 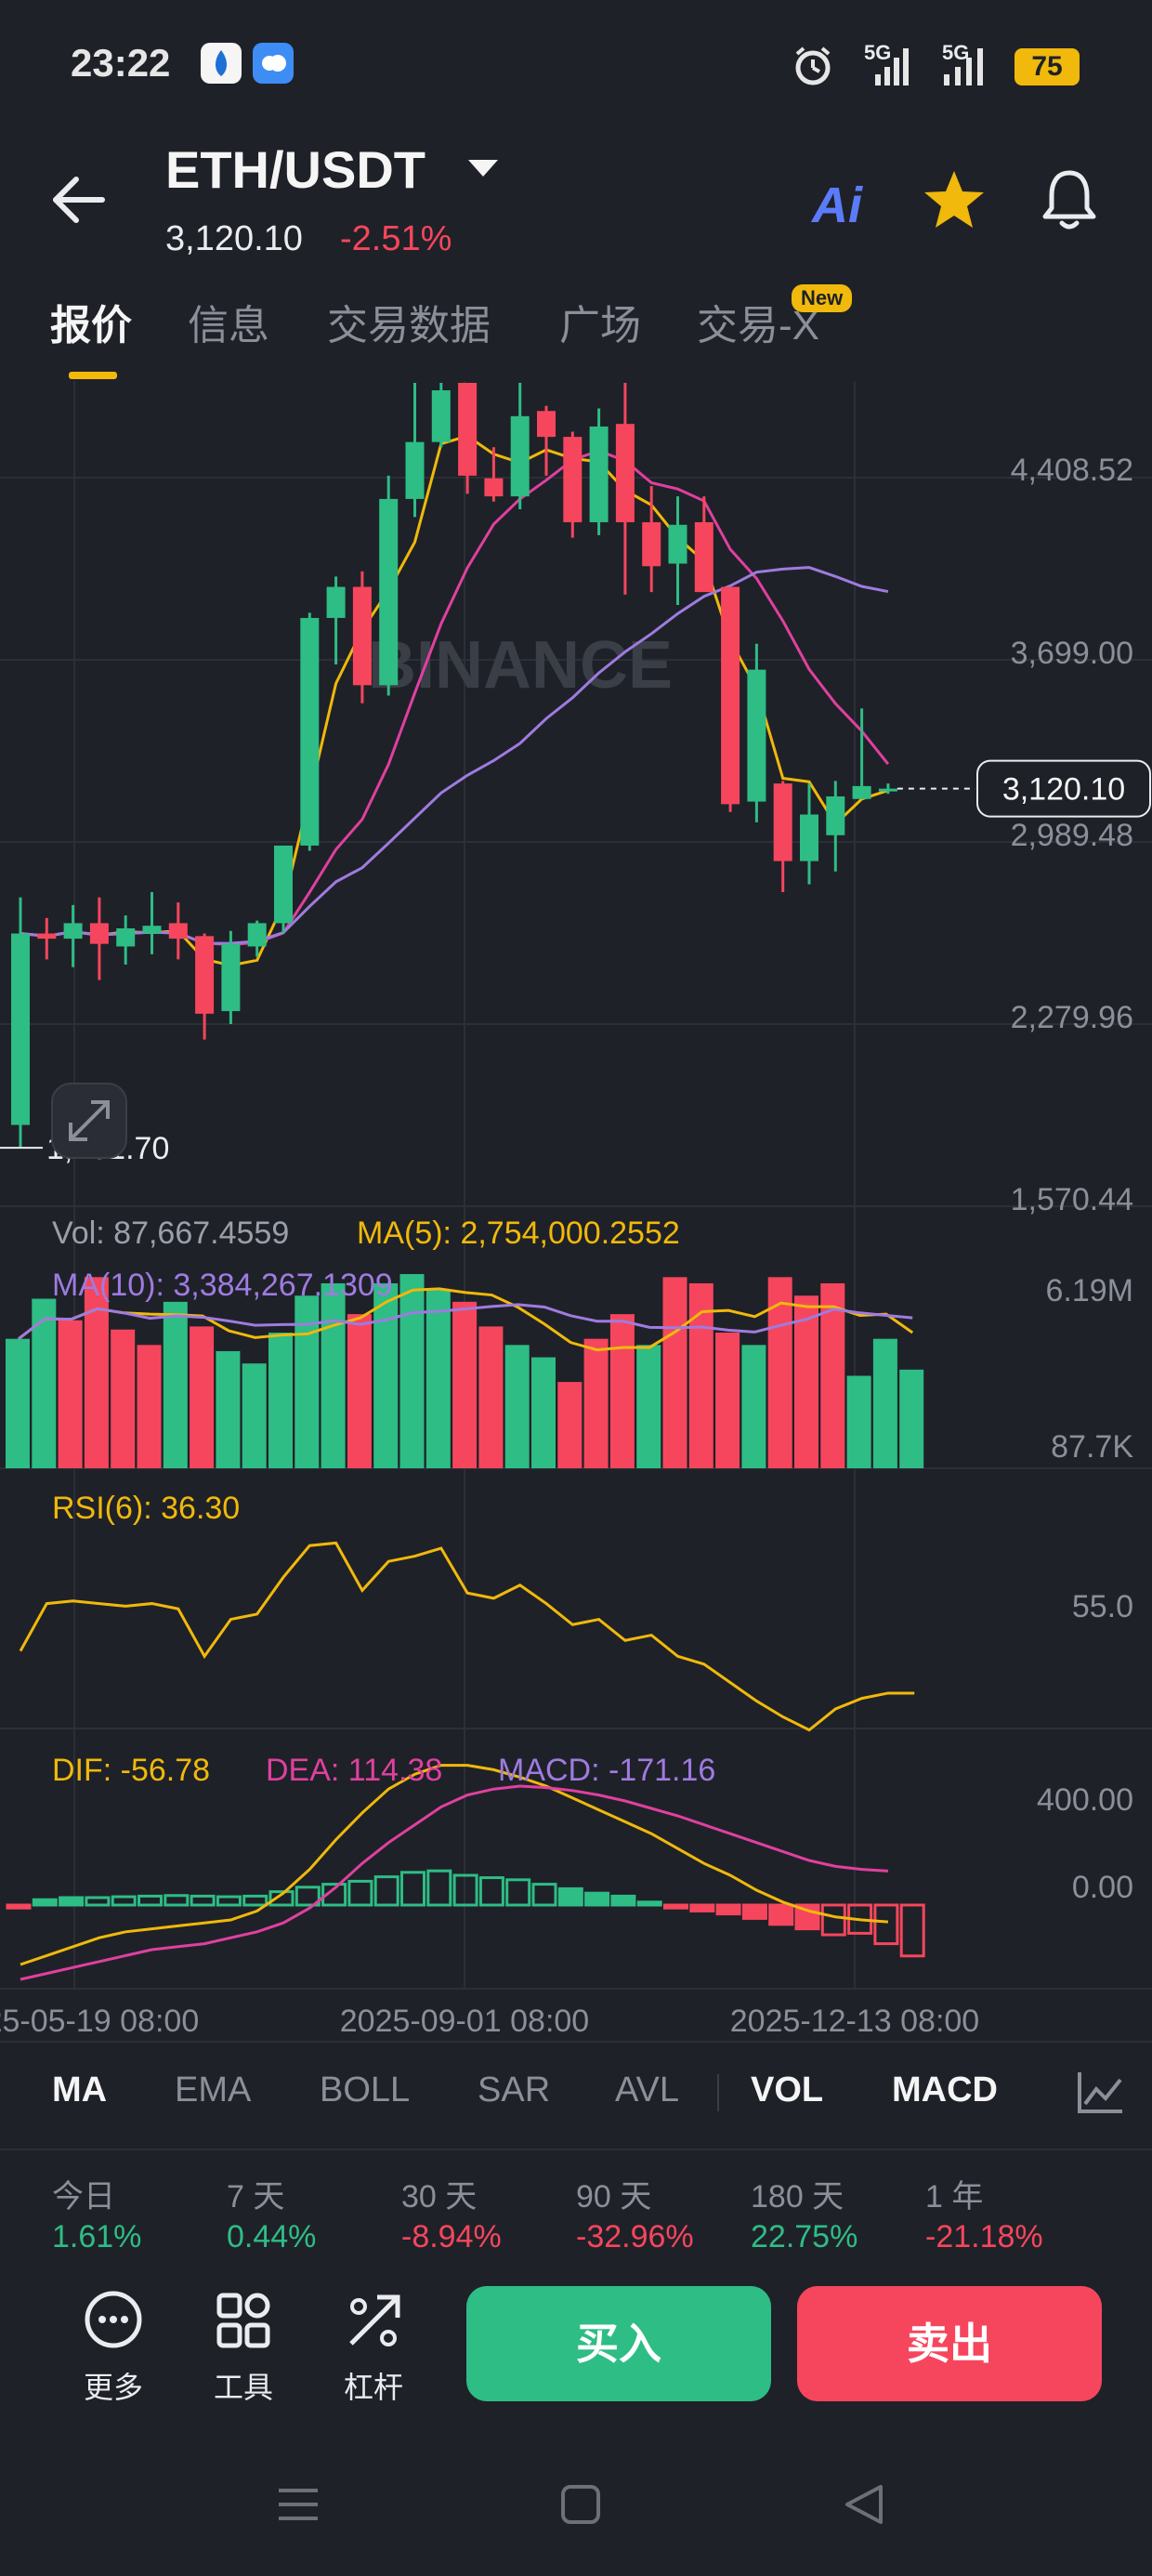 What do you see at coordinates (89, 1121) in the screenshot?
I see `expand-icon` at bounding box center [89, 1121].